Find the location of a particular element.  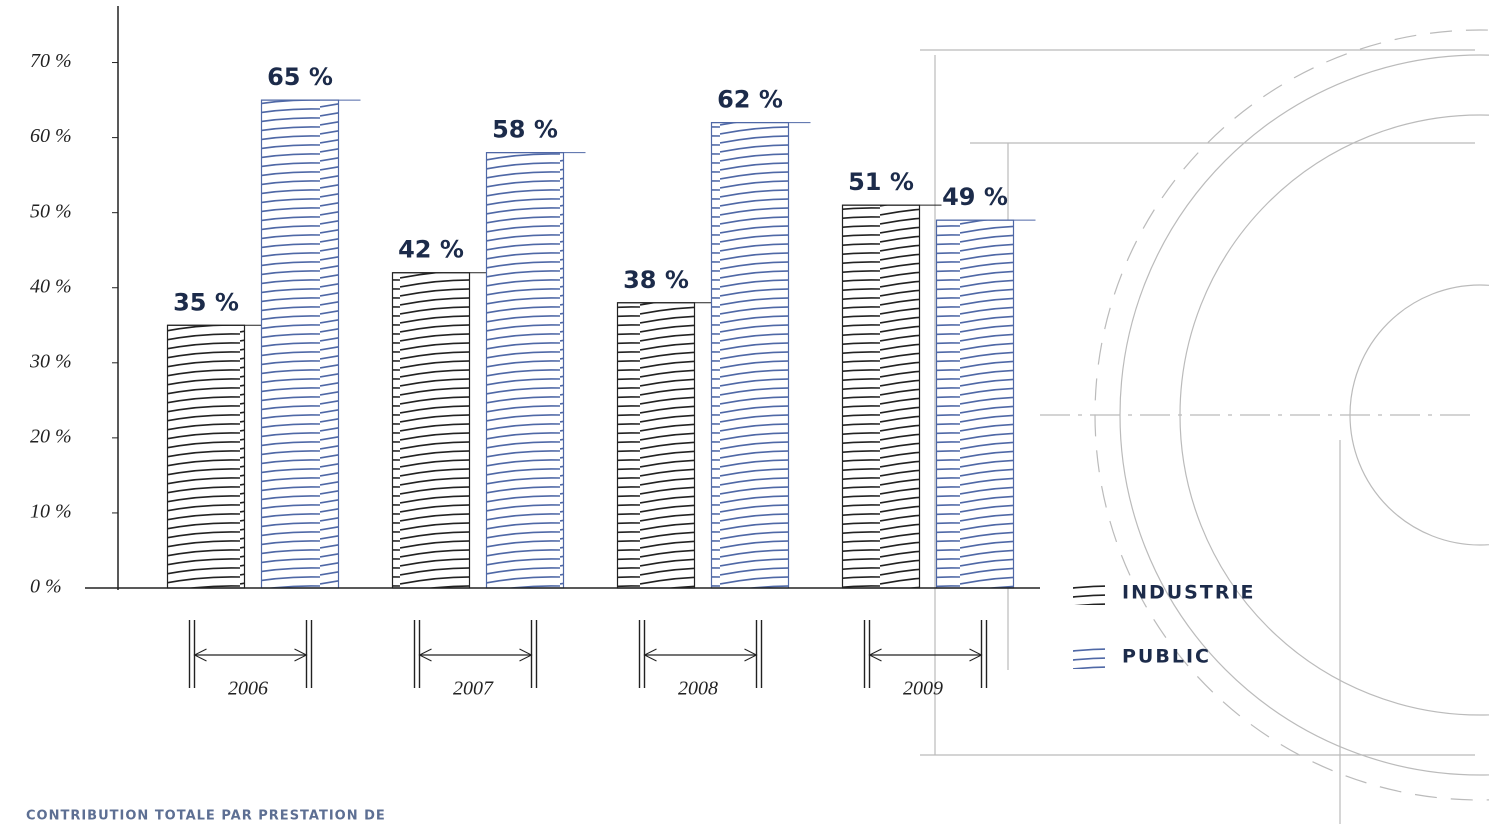

legend-label: PUBLIC is located at coordinates (1166, 657).